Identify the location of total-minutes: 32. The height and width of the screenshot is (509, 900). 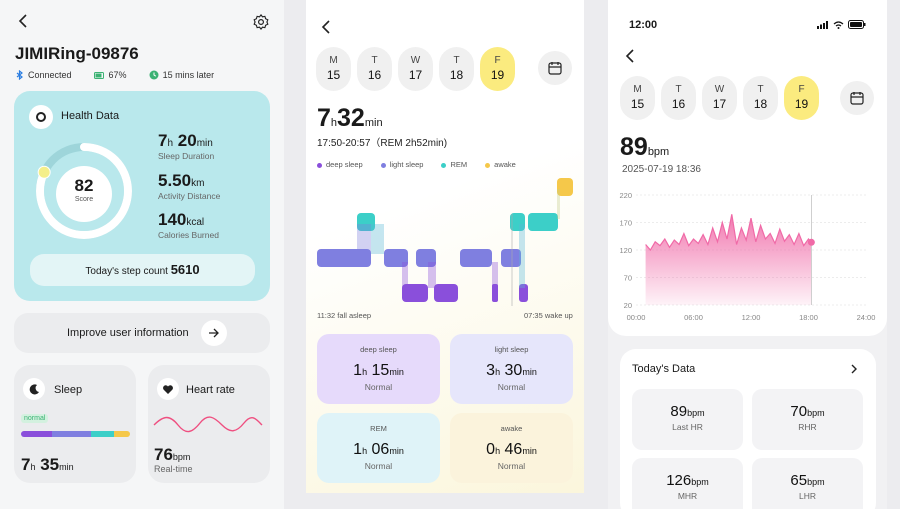
(351, 118).